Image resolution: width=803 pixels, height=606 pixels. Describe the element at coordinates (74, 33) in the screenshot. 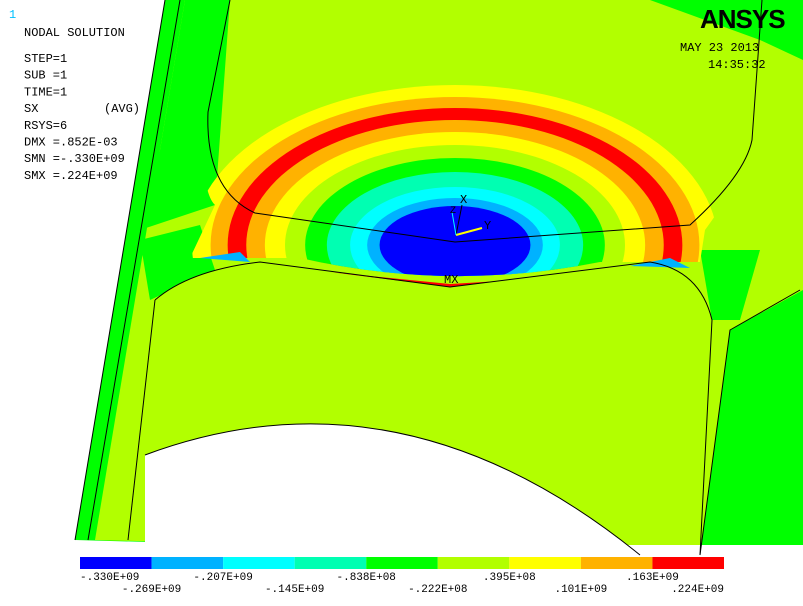

I see `plot-title: NODAL SOLUTION` at that location.